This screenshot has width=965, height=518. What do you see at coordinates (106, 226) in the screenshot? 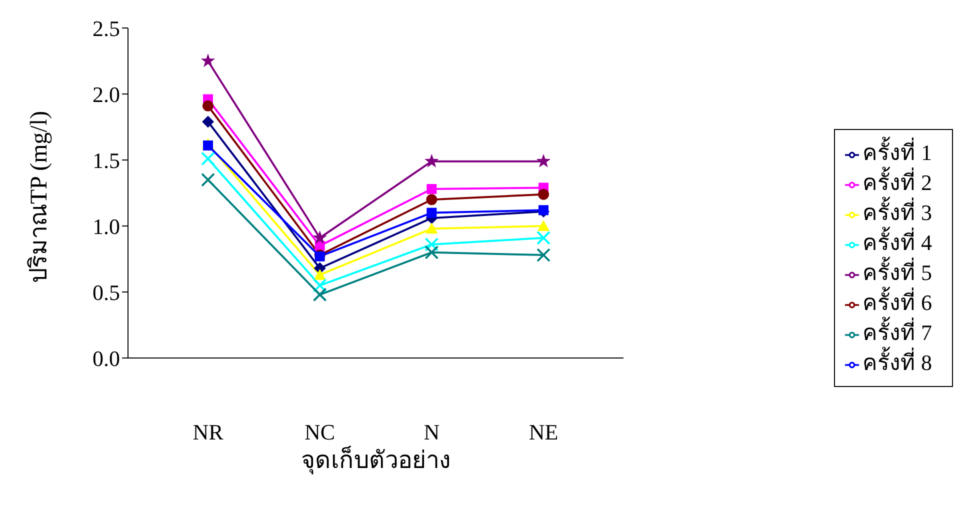
I see `y-tick-label: 1.0` at bounding box center [106, 226].